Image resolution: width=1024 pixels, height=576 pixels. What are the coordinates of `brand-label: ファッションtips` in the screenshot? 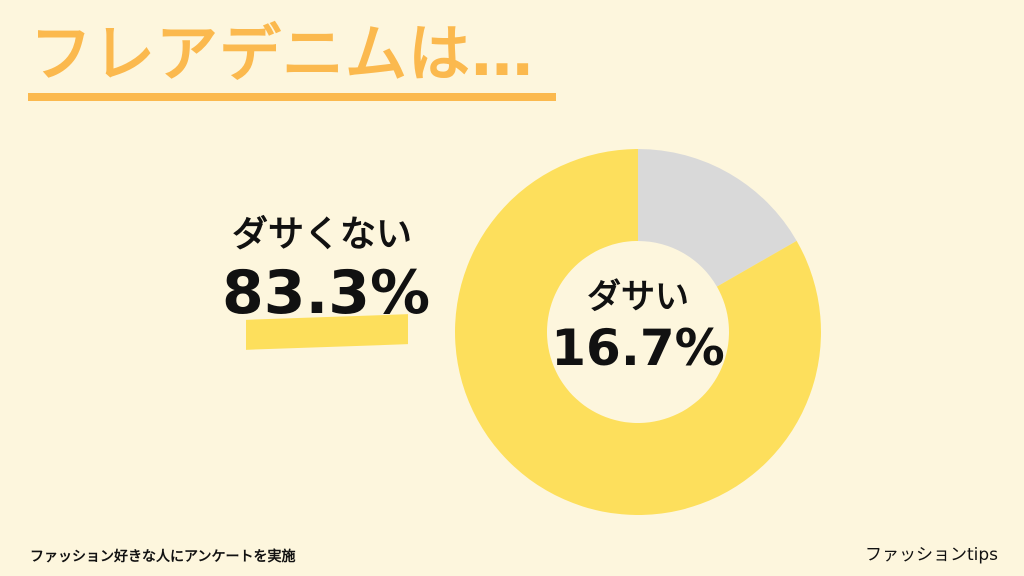 It's located at (931, 555).